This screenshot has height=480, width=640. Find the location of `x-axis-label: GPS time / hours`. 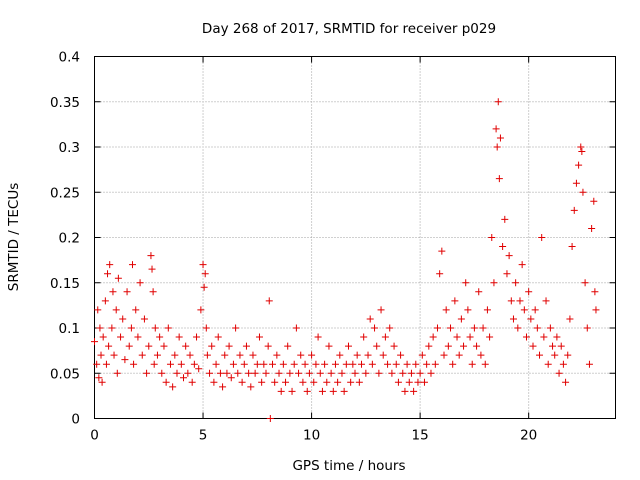

x-axis-label: GPS time / hours is located at coordinates (348, 466).